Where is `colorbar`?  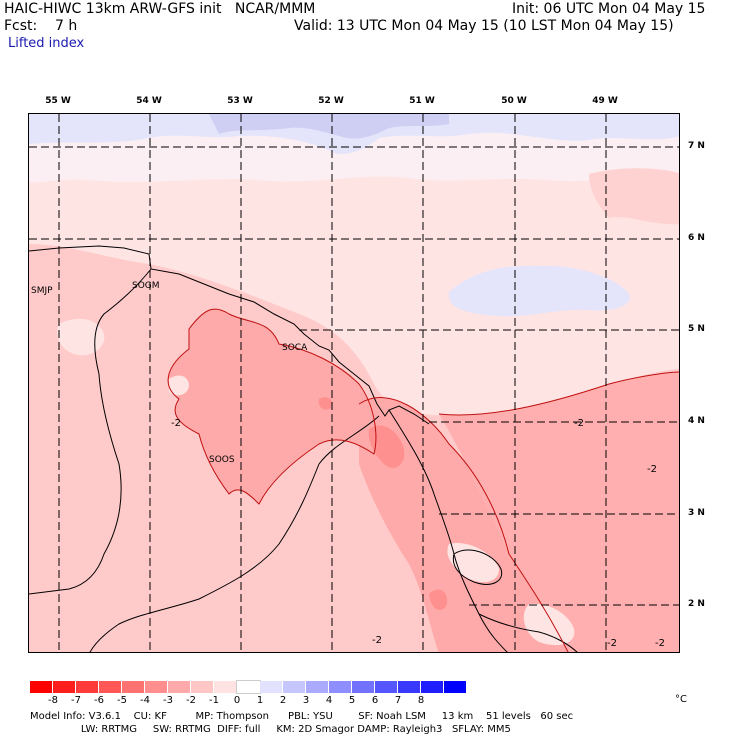
colorbar is located at coordinates (248, 687).